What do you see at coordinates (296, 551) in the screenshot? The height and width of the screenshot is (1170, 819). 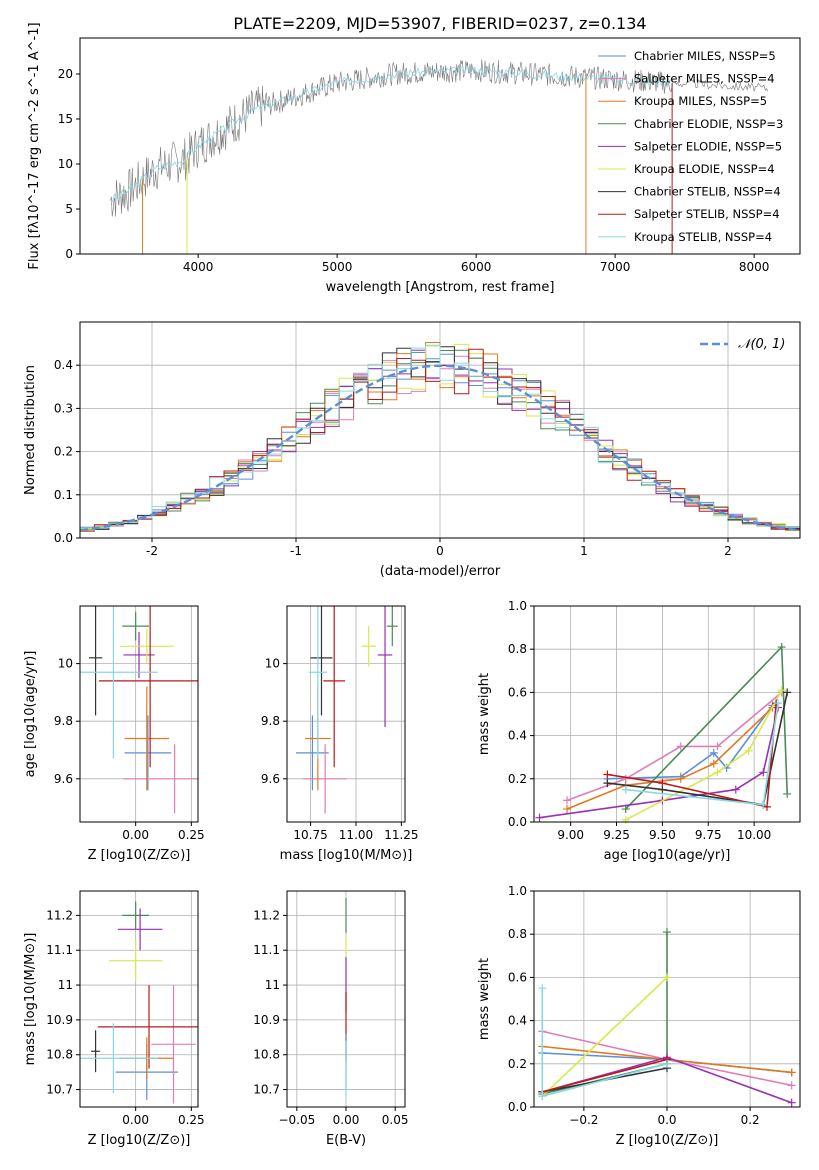 I see `x-tick-label: -1` at bounding box center [296, 551].